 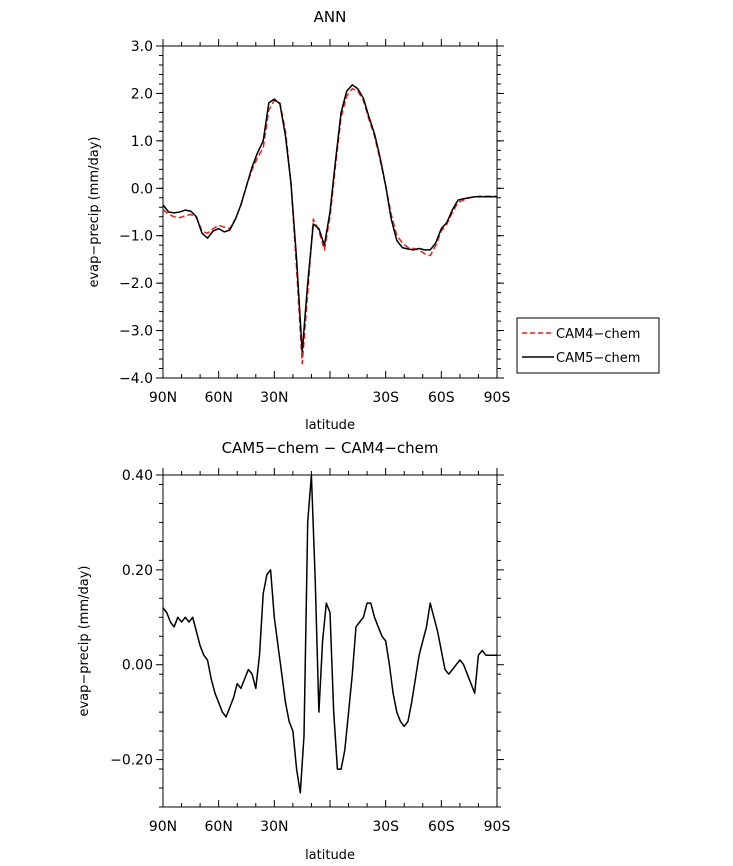 I want to click on top-y-axis-label: evap−precip (mm/day), so click(x=94, y=211).